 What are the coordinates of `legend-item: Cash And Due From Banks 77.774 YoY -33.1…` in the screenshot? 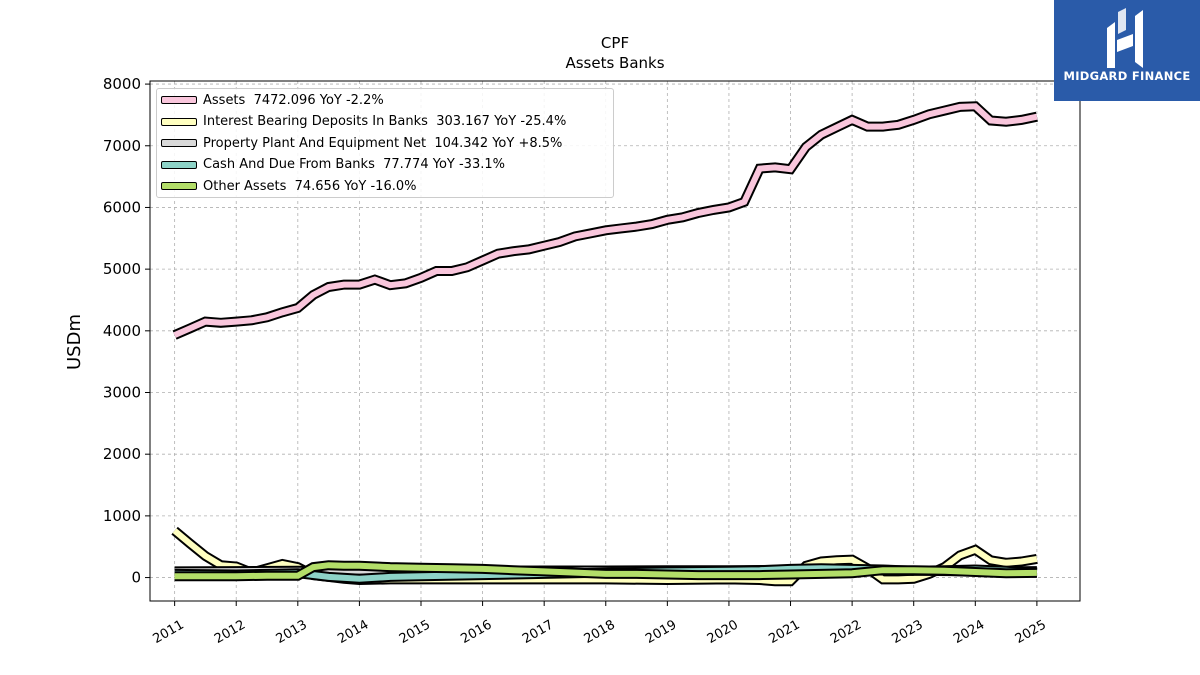 It's located at (333, 165).